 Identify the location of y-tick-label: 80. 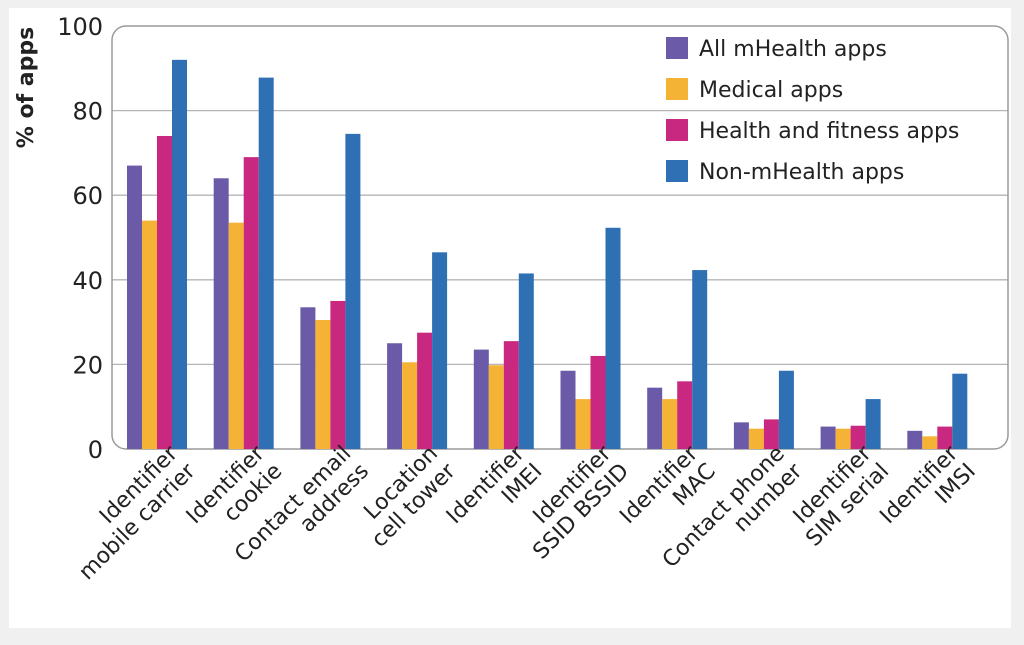
(87, 112).